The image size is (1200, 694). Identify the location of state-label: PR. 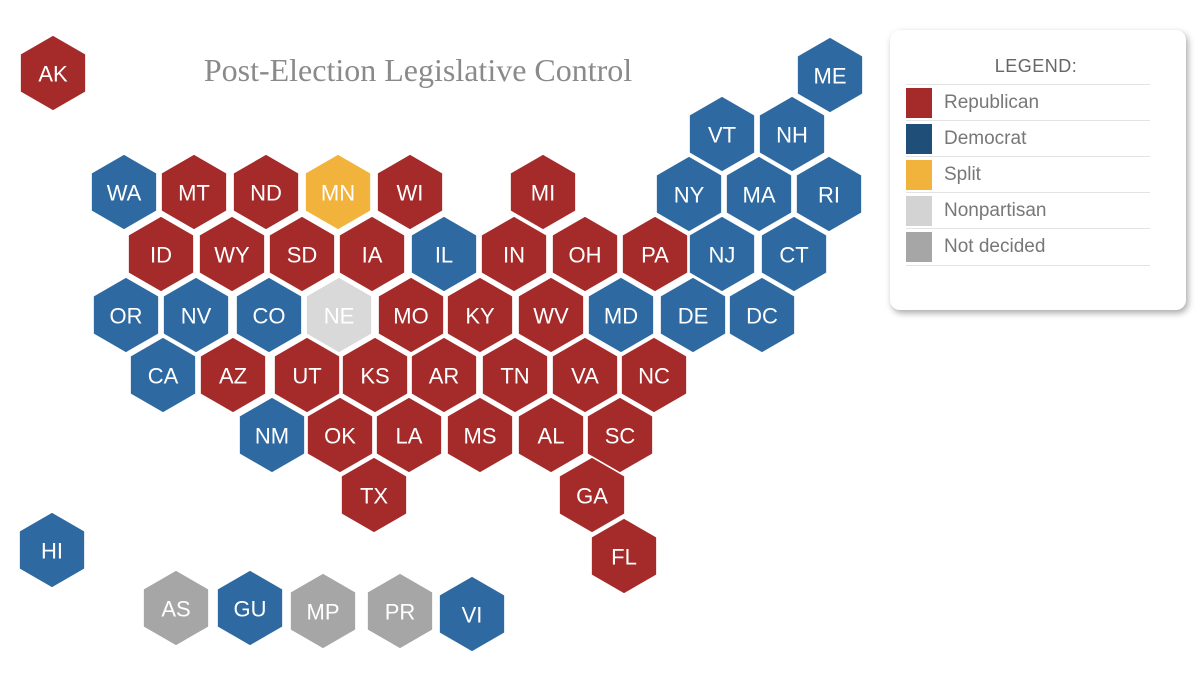
(400, 612).